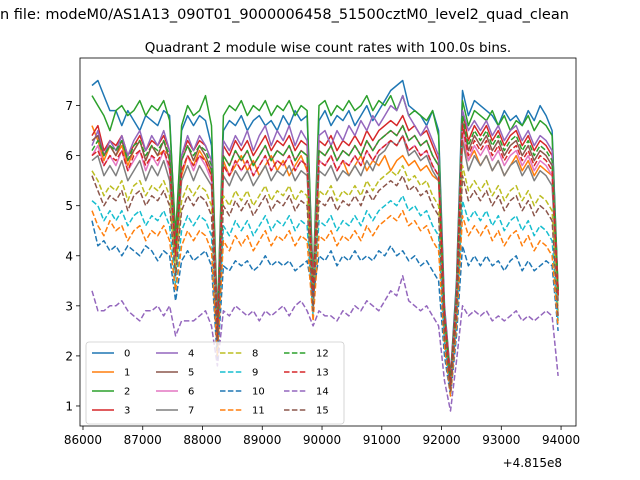 This screenshot has height=480, width=640. What do you see at coordinates (69, 406) in the screenshot?
I see `y-tick-label: 1` at bounding box center [69, 406].